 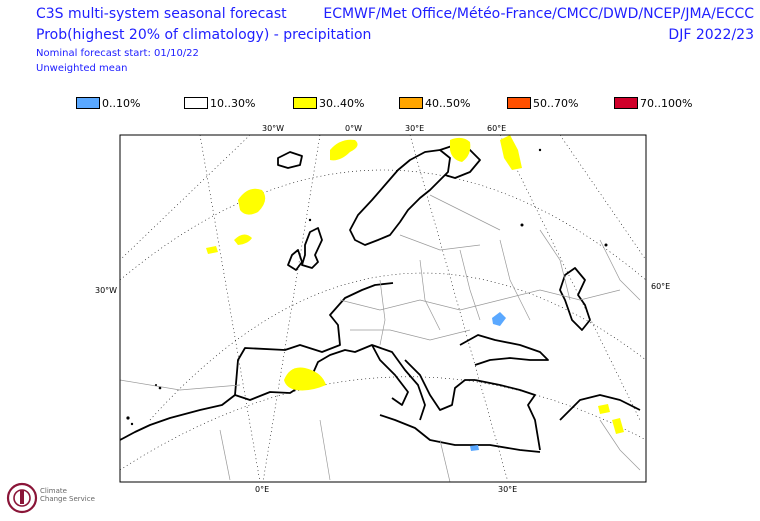 What do you see at coordinates (161, 14) in the screenshot?
I see `chart-title: C3S multi-system seasonal forecast` at bounding box center [161, 14].